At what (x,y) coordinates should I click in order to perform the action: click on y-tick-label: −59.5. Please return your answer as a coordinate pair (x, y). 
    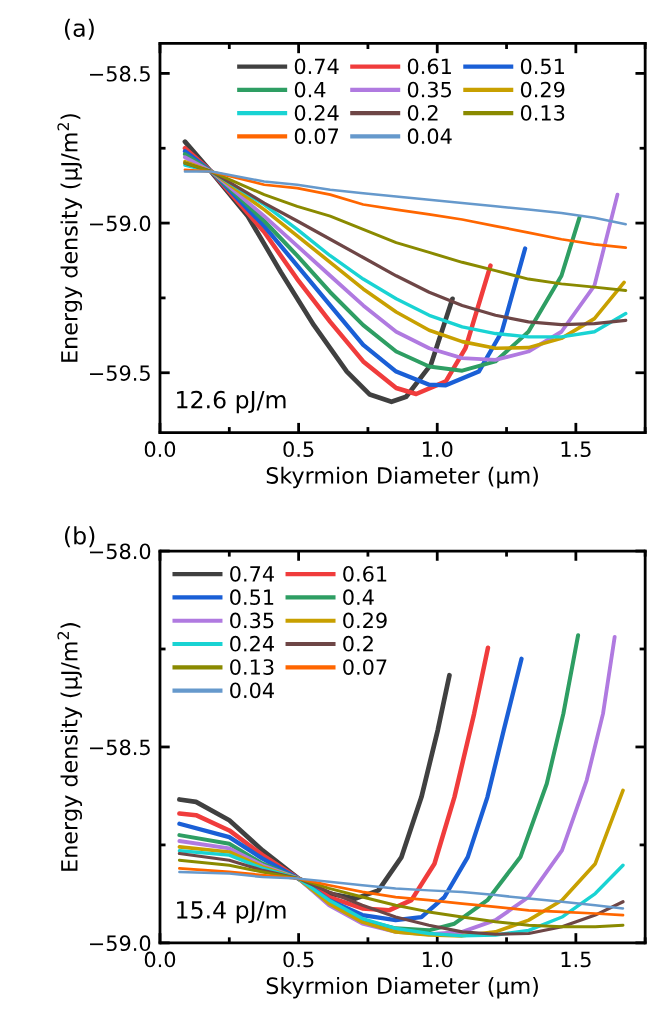
    Looking at the image, I should click on (120, 373).